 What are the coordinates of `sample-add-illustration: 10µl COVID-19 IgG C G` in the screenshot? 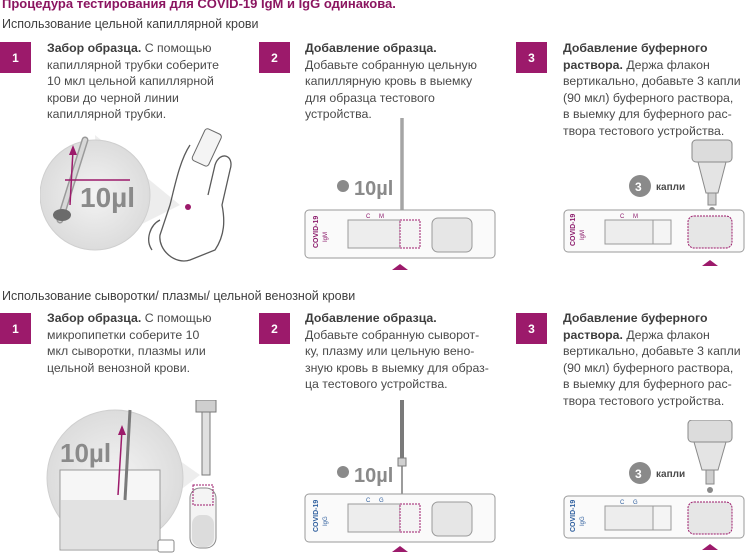 It's located at (400, 476).